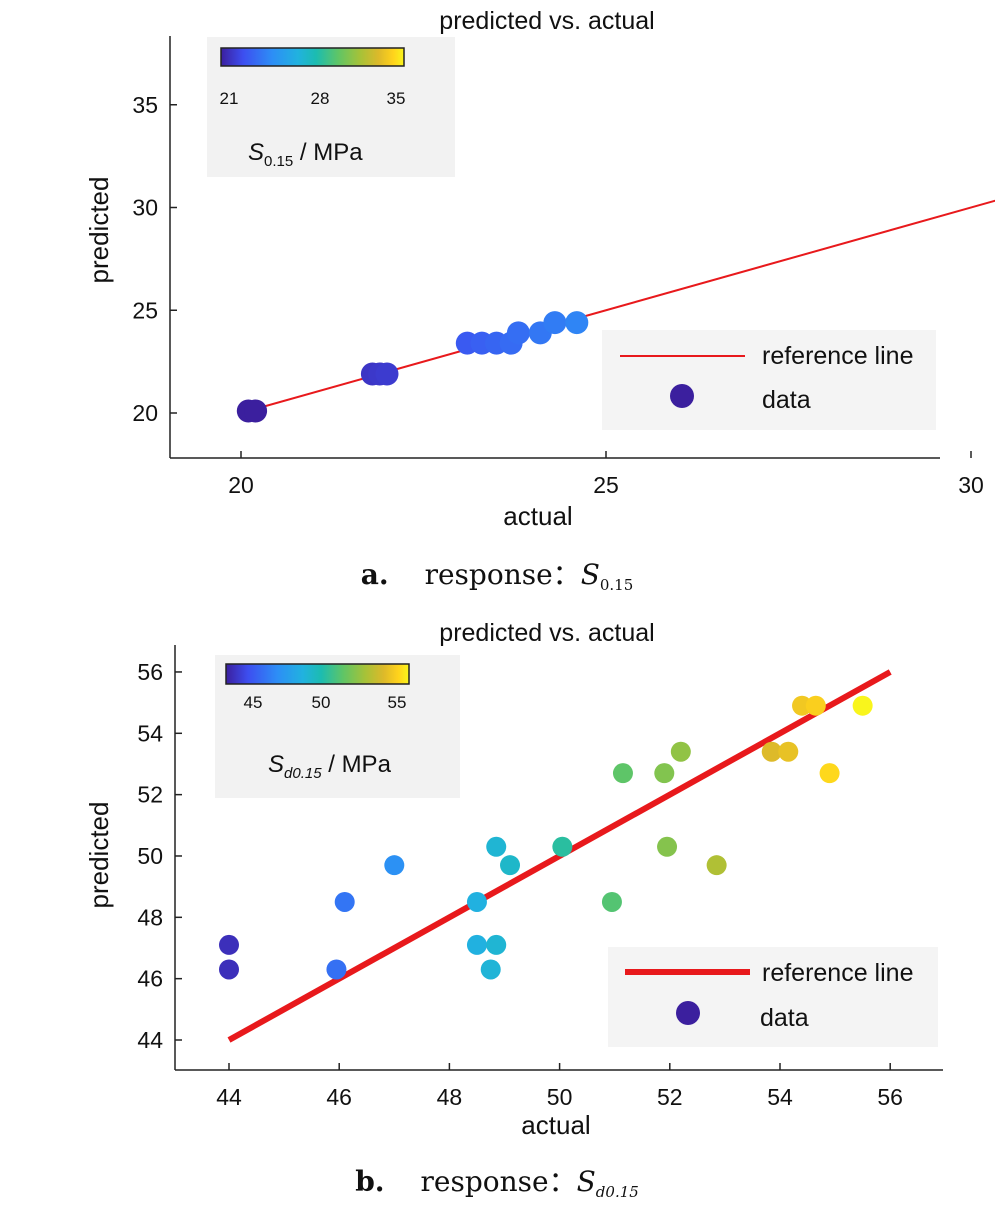 The width and height of the screenshot is (995, 1222). What do you see at coordinates (971, 485) in the screenshot?
I see `x-tick-label: 30` at bounding box center [971, 485].